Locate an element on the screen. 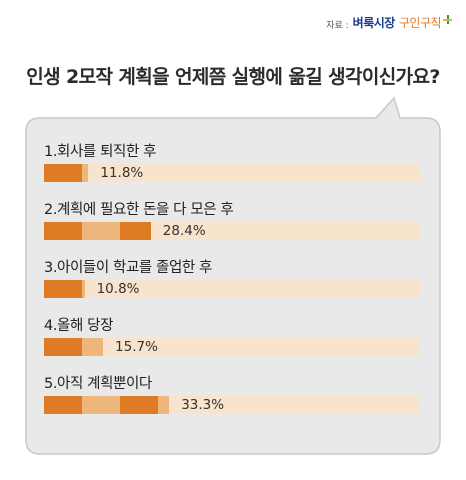 This screenshot has width=466, height=480. category-label: 2.계획에 필요한 돈을 다 모은 후 is located at coordinates (139, 210).